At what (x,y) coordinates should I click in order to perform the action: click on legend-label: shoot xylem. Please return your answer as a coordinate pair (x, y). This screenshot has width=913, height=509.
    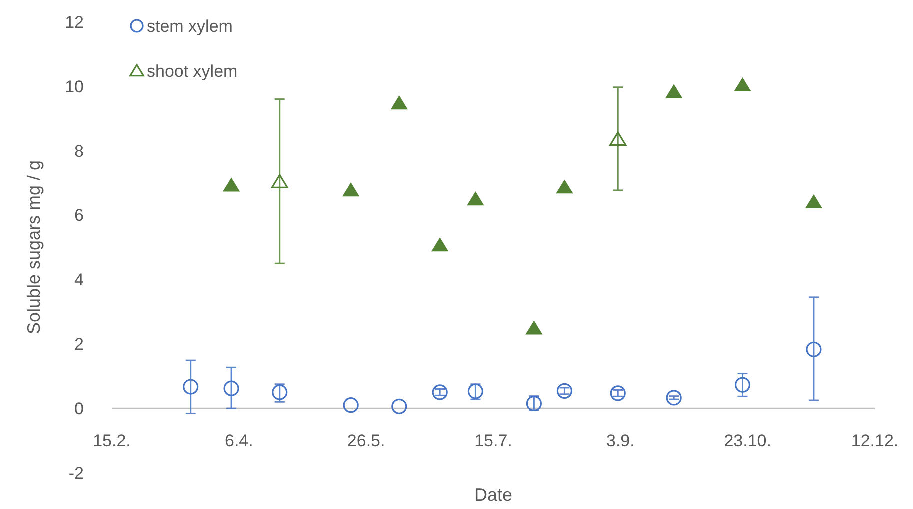
    Looking at the image, I should click on (192, 71).